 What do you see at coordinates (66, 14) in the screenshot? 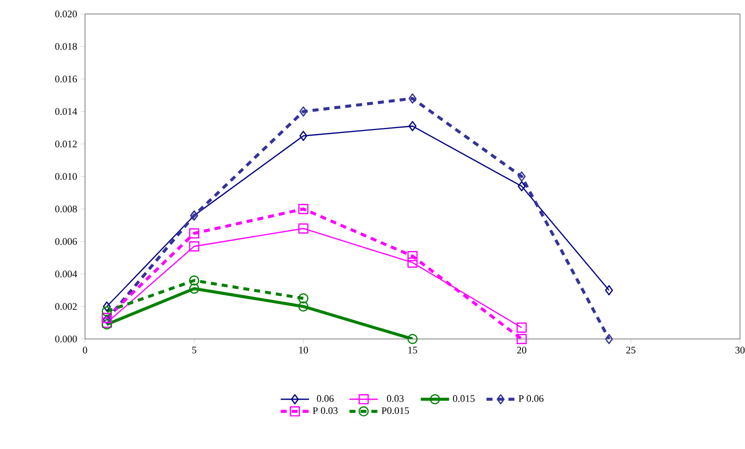
I see `y-tick-label: 0.020` at bounding box center [66, 14].